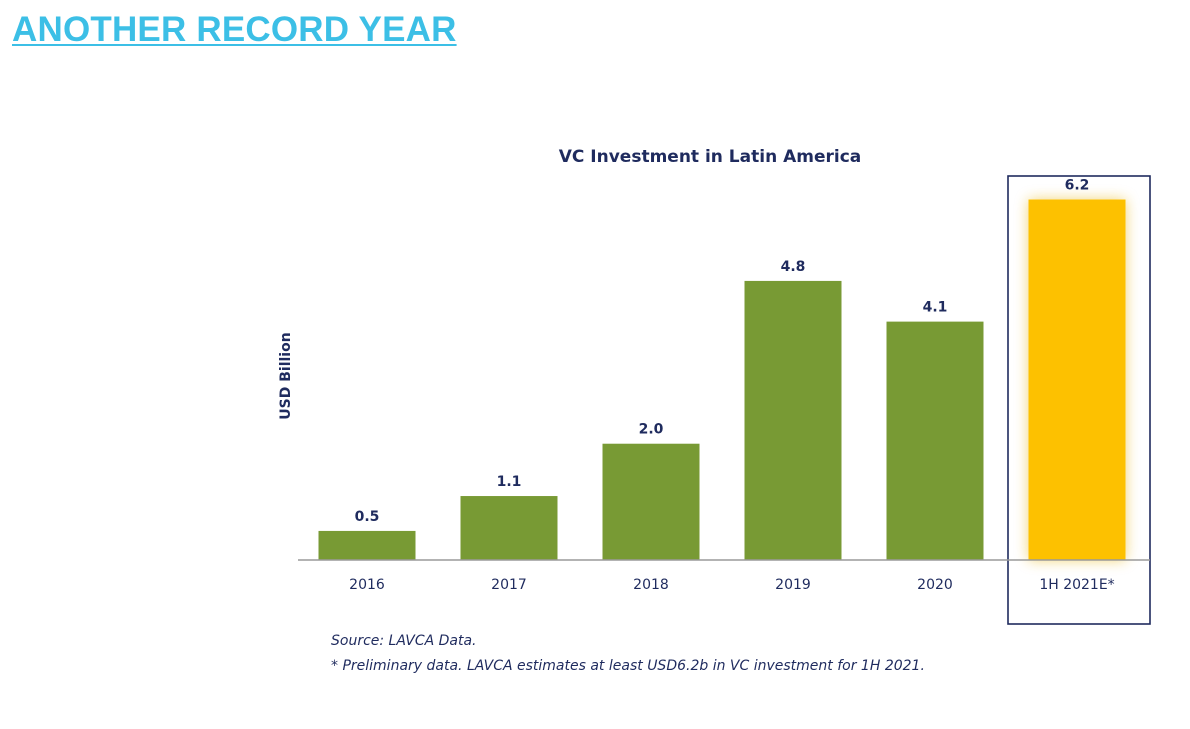  Describe the element at coordinates (793, 267) in the screenshot. I see `bar-value-label: 4.8` at that location.